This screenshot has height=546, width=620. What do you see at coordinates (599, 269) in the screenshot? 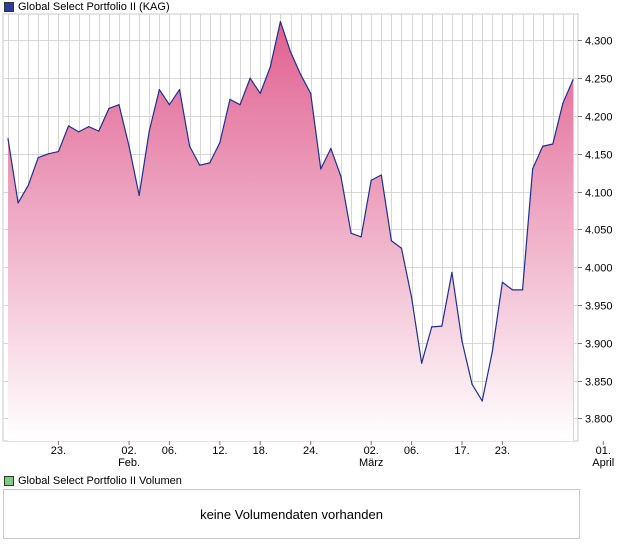
I see `y-tick-label: 4.000` at bounding box center [599, 269].